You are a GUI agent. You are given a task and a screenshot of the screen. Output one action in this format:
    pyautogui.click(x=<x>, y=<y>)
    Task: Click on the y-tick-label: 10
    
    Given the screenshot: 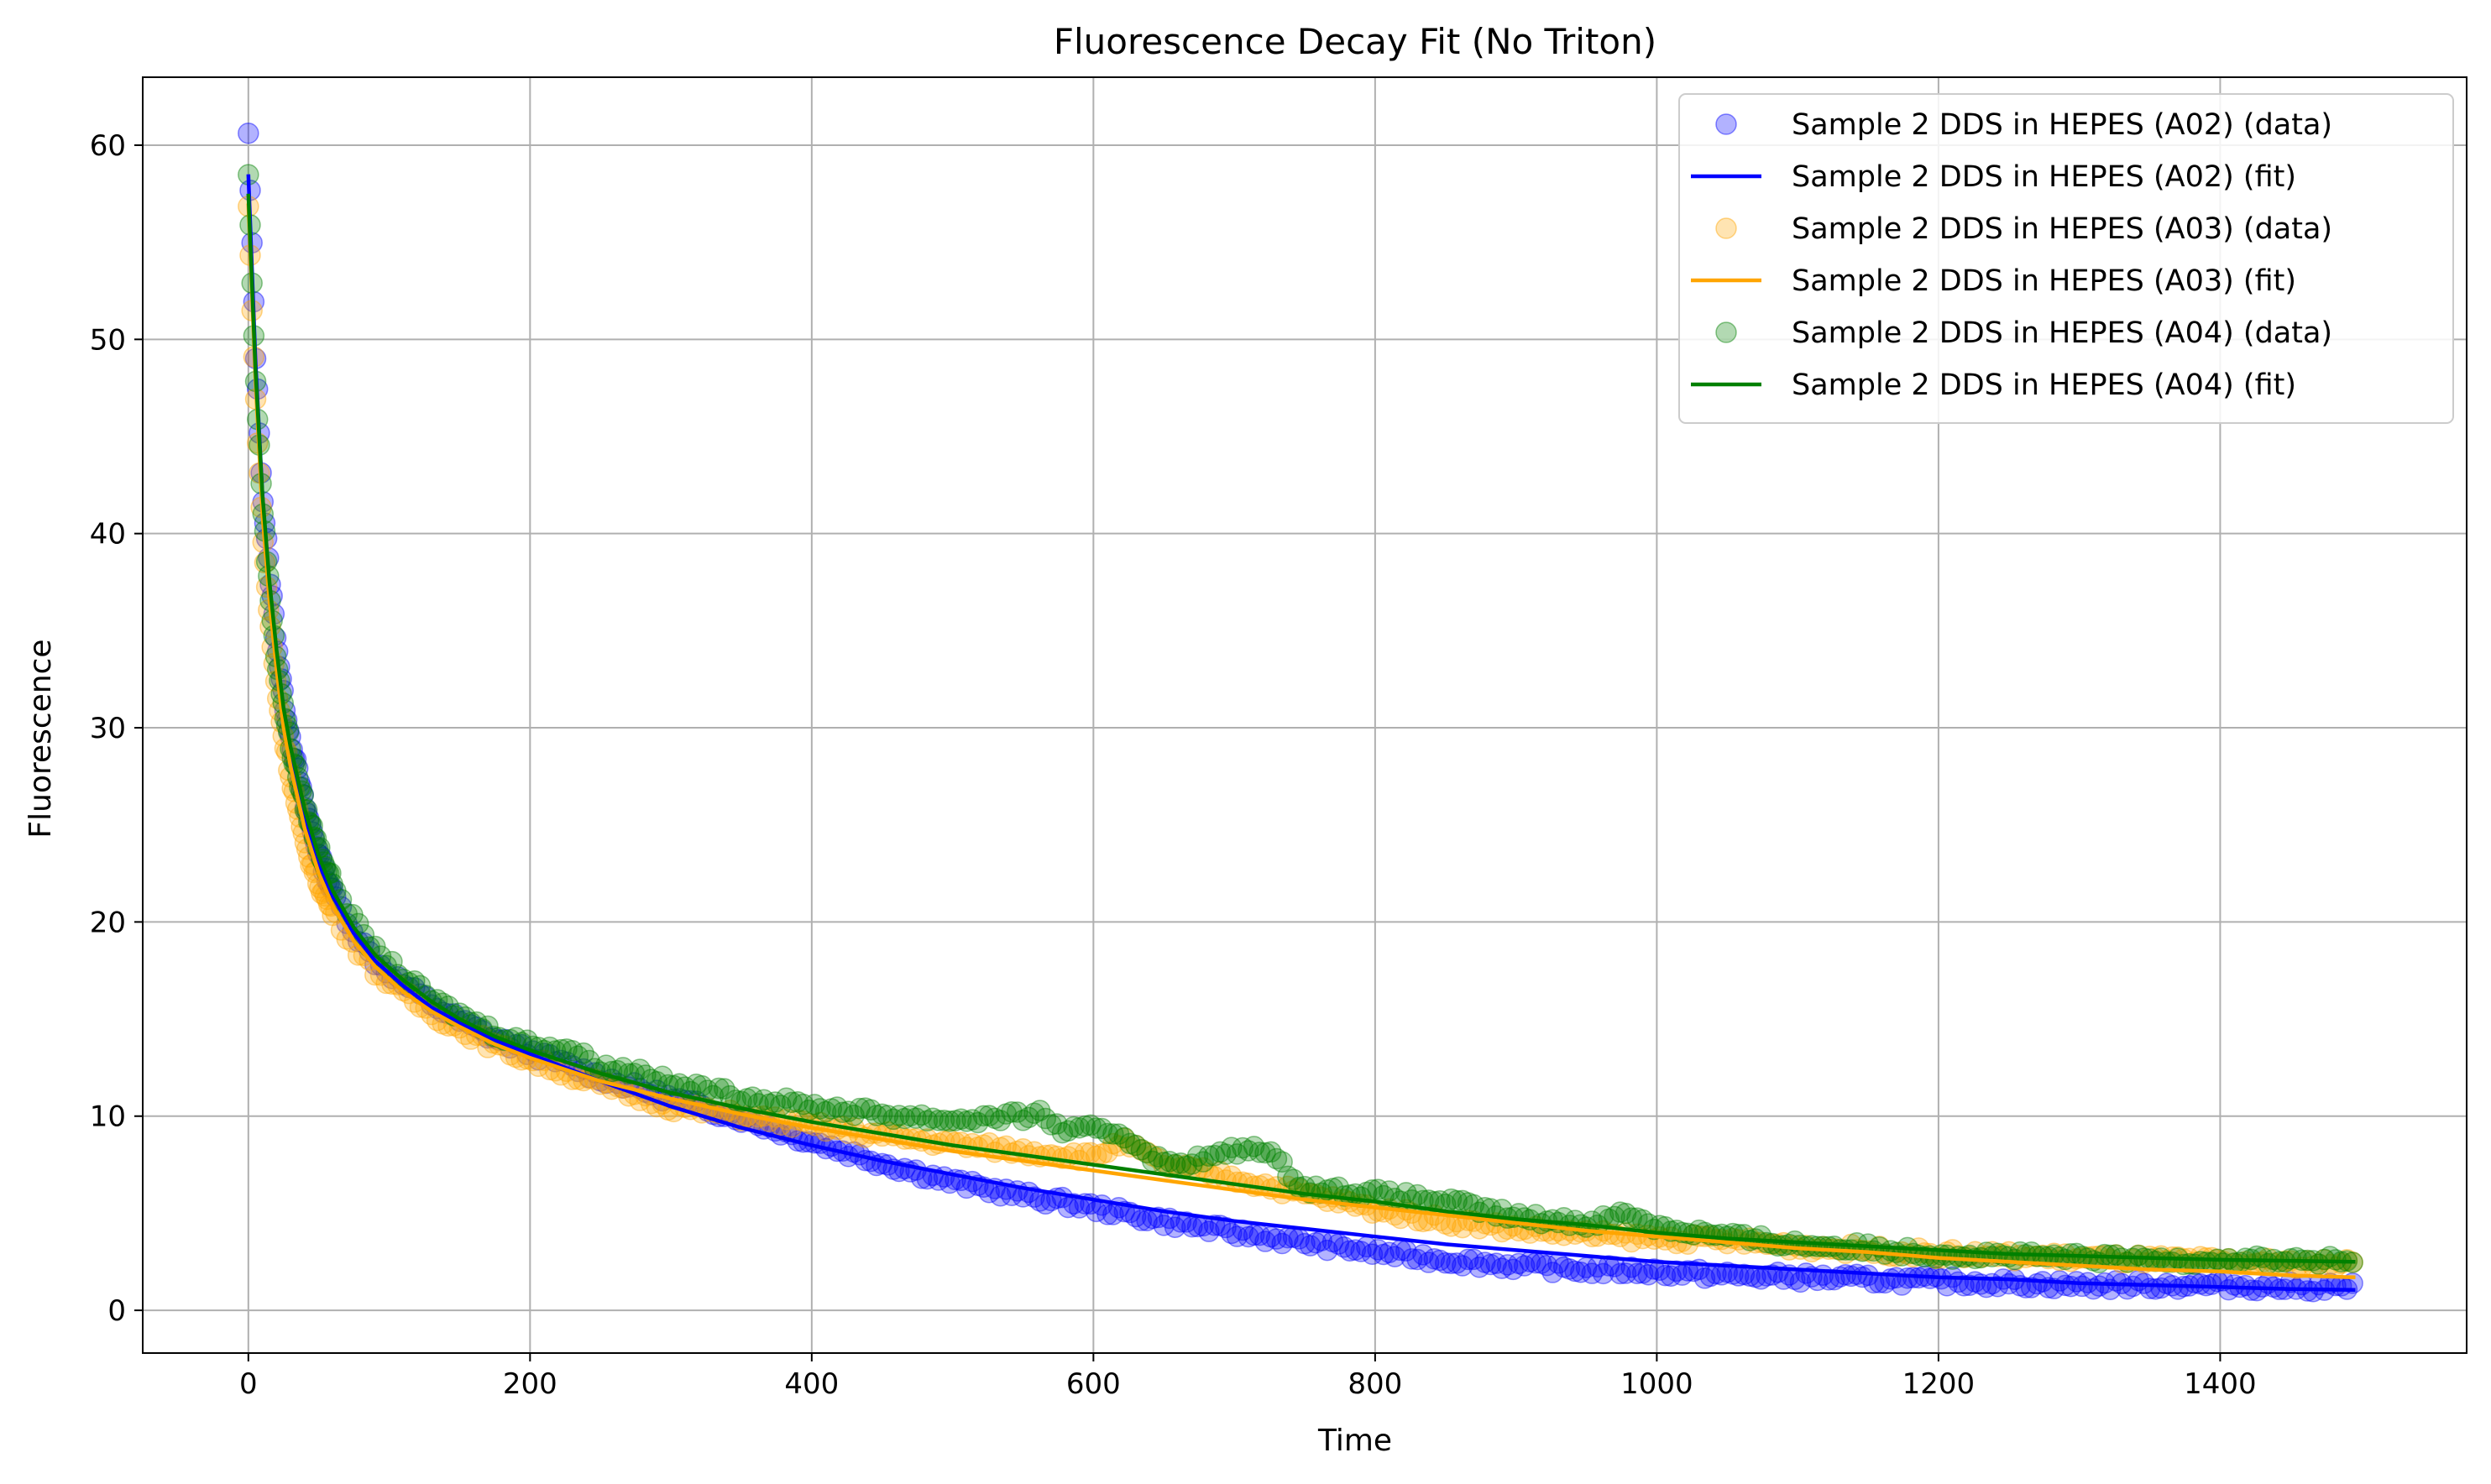 What is the action you would take?
    pyautogui.click(x=108, y=1117)
    